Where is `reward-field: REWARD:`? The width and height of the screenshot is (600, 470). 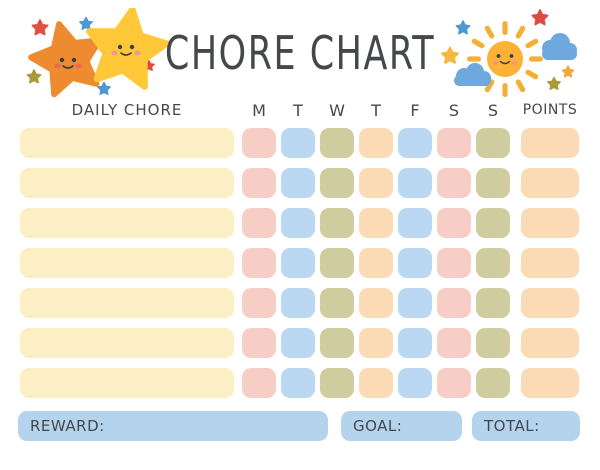
reward-field: REWARD: is located at coordinates (173, 426).